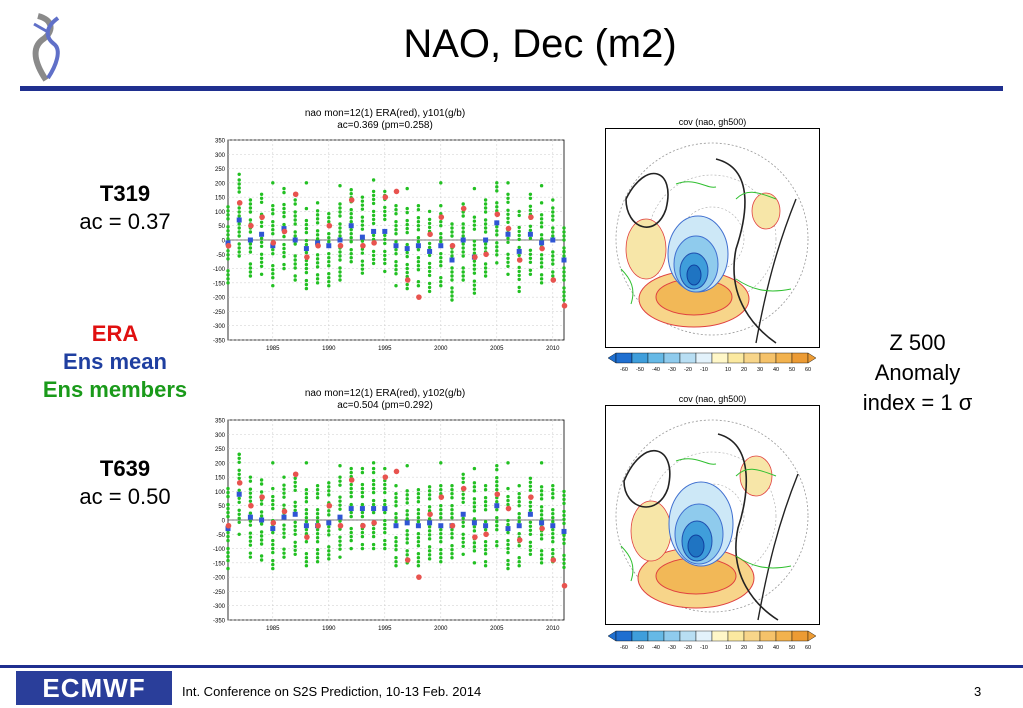 The height and width of the screenshot is (708, 1023). I want to click on y-tick-label: 300, so click(220, 436).